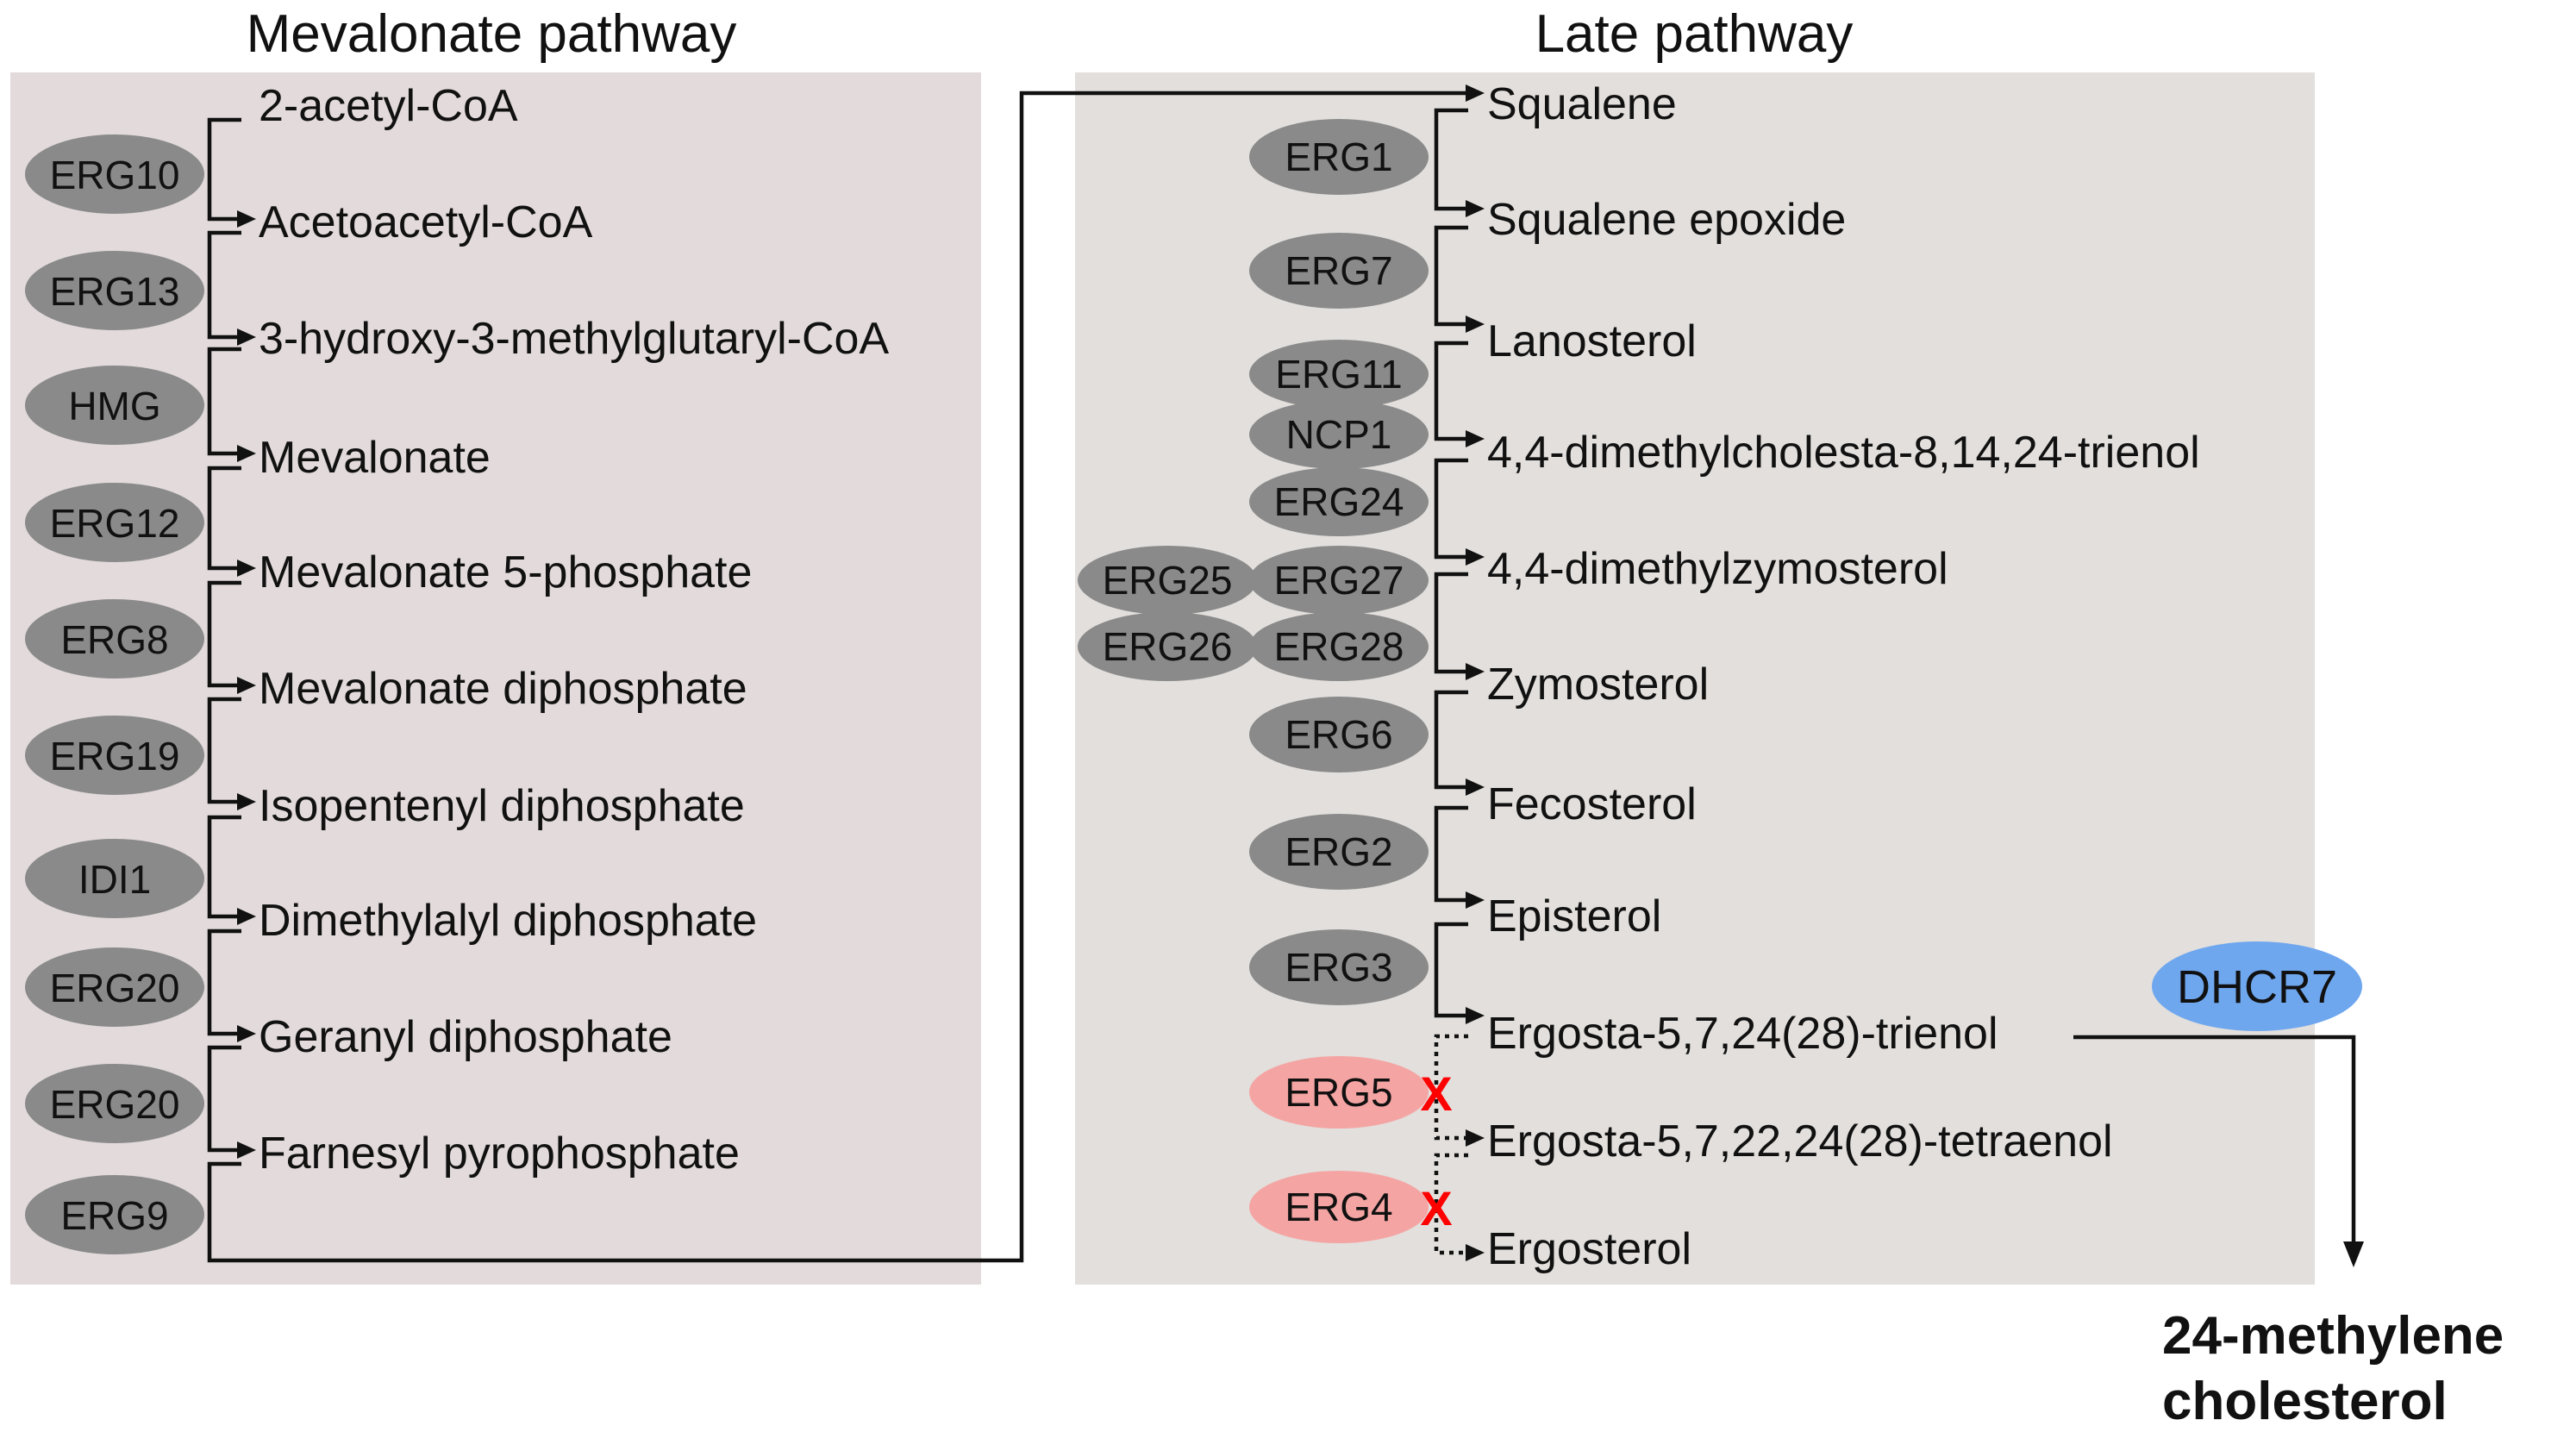 This screenshot has width=2576, height=1432. I want to click on enzyme-hmg: HMG, so click(114, 406).